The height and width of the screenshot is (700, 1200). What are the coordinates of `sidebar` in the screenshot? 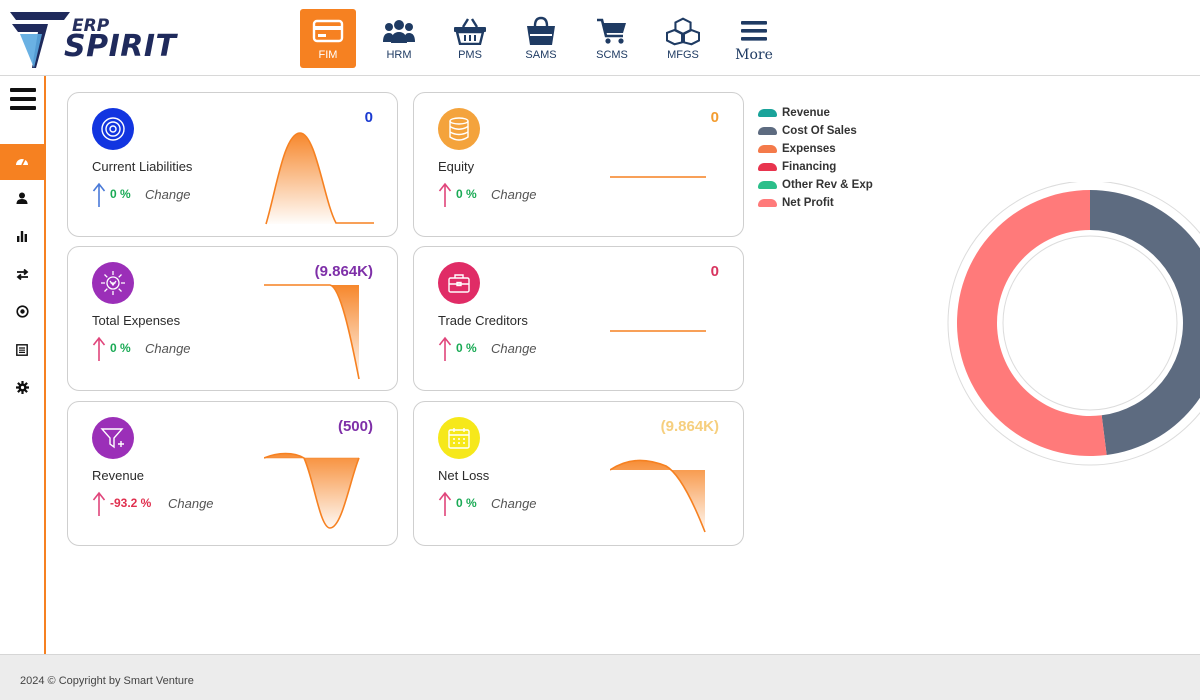 It's located at (23, 365).